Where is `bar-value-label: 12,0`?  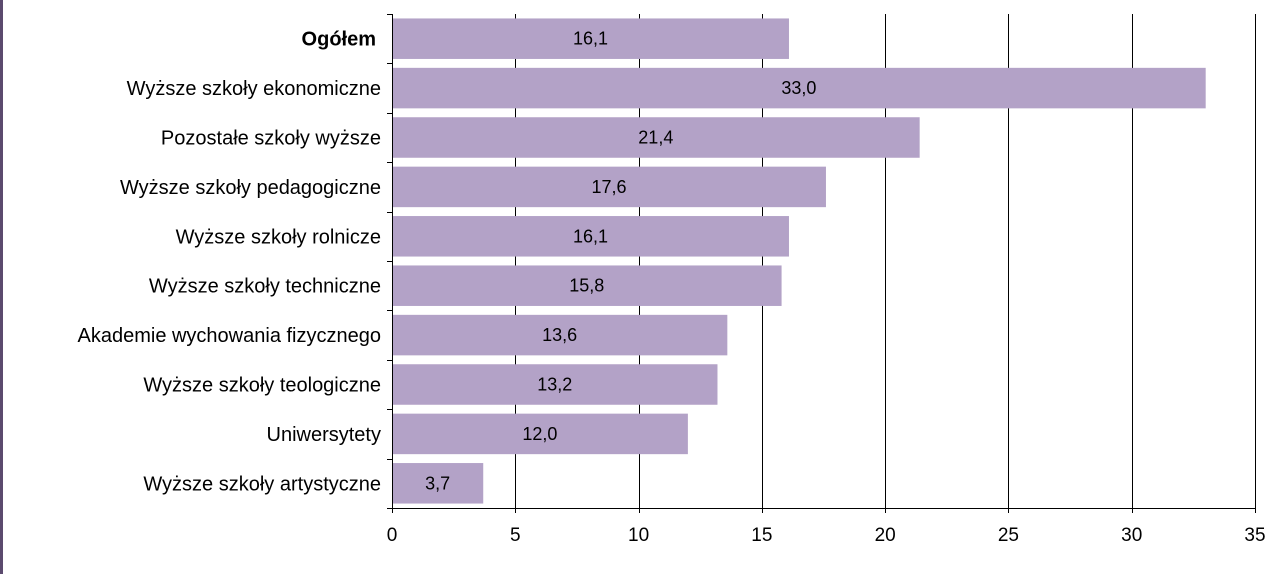
bar-value-label: 12,0 is located at coordinates (539, 434).